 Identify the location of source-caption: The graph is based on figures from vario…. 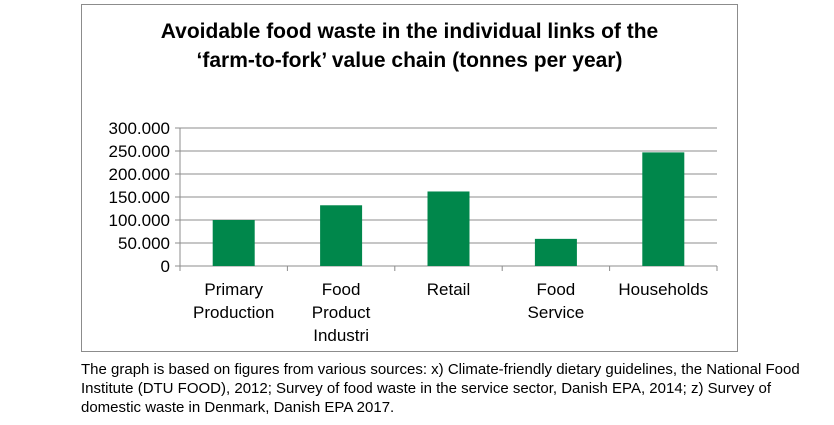
(440, 388).